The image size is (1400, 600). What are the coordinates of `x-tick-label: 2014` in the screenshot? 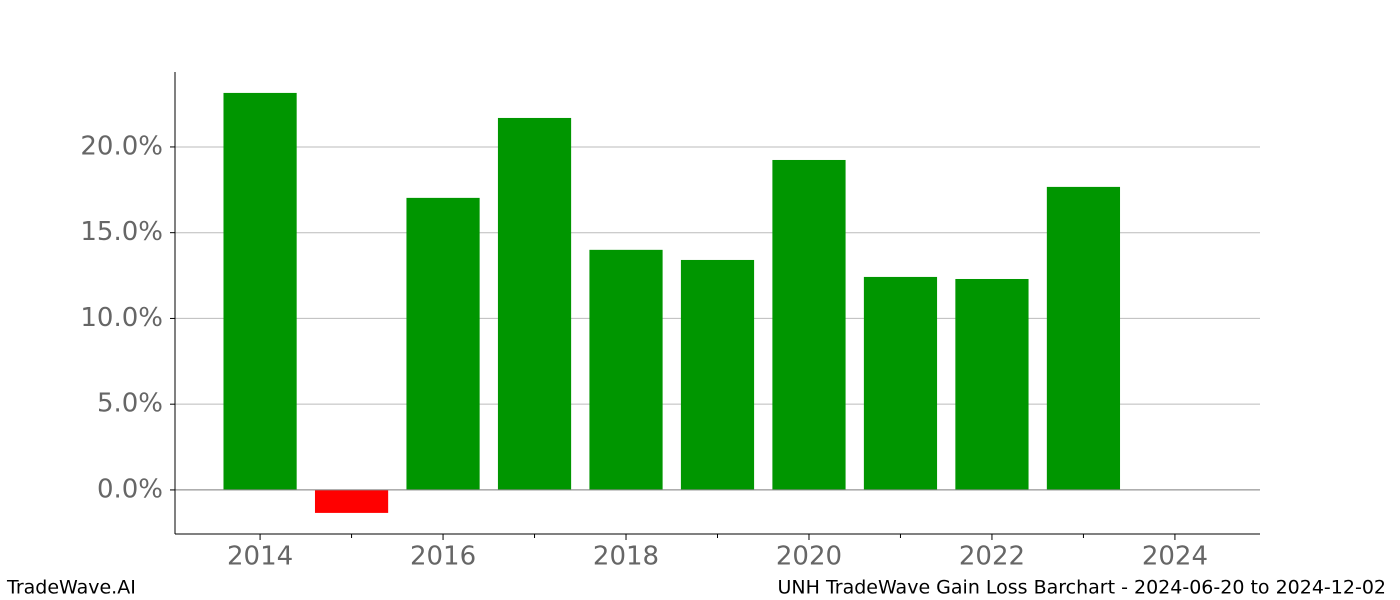 It's located at (260, 557).